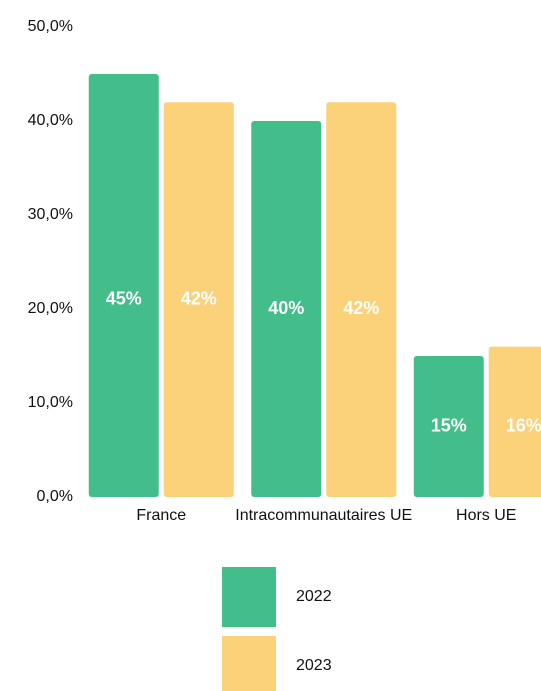 This screenshot has height=691, width=541. I want to click on x-tick-label: Intracommunautaires UE, so click(323, 515).